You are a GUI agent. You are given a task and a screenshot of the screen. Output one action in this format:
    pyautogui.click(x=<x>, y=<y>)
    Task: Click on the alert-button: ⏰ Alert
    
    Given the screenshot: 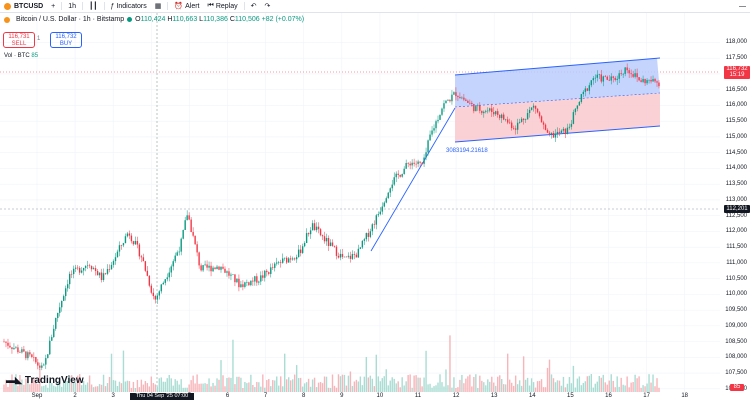 What is the action you would take?
    pyautogui.click(x=186, y=6)
    